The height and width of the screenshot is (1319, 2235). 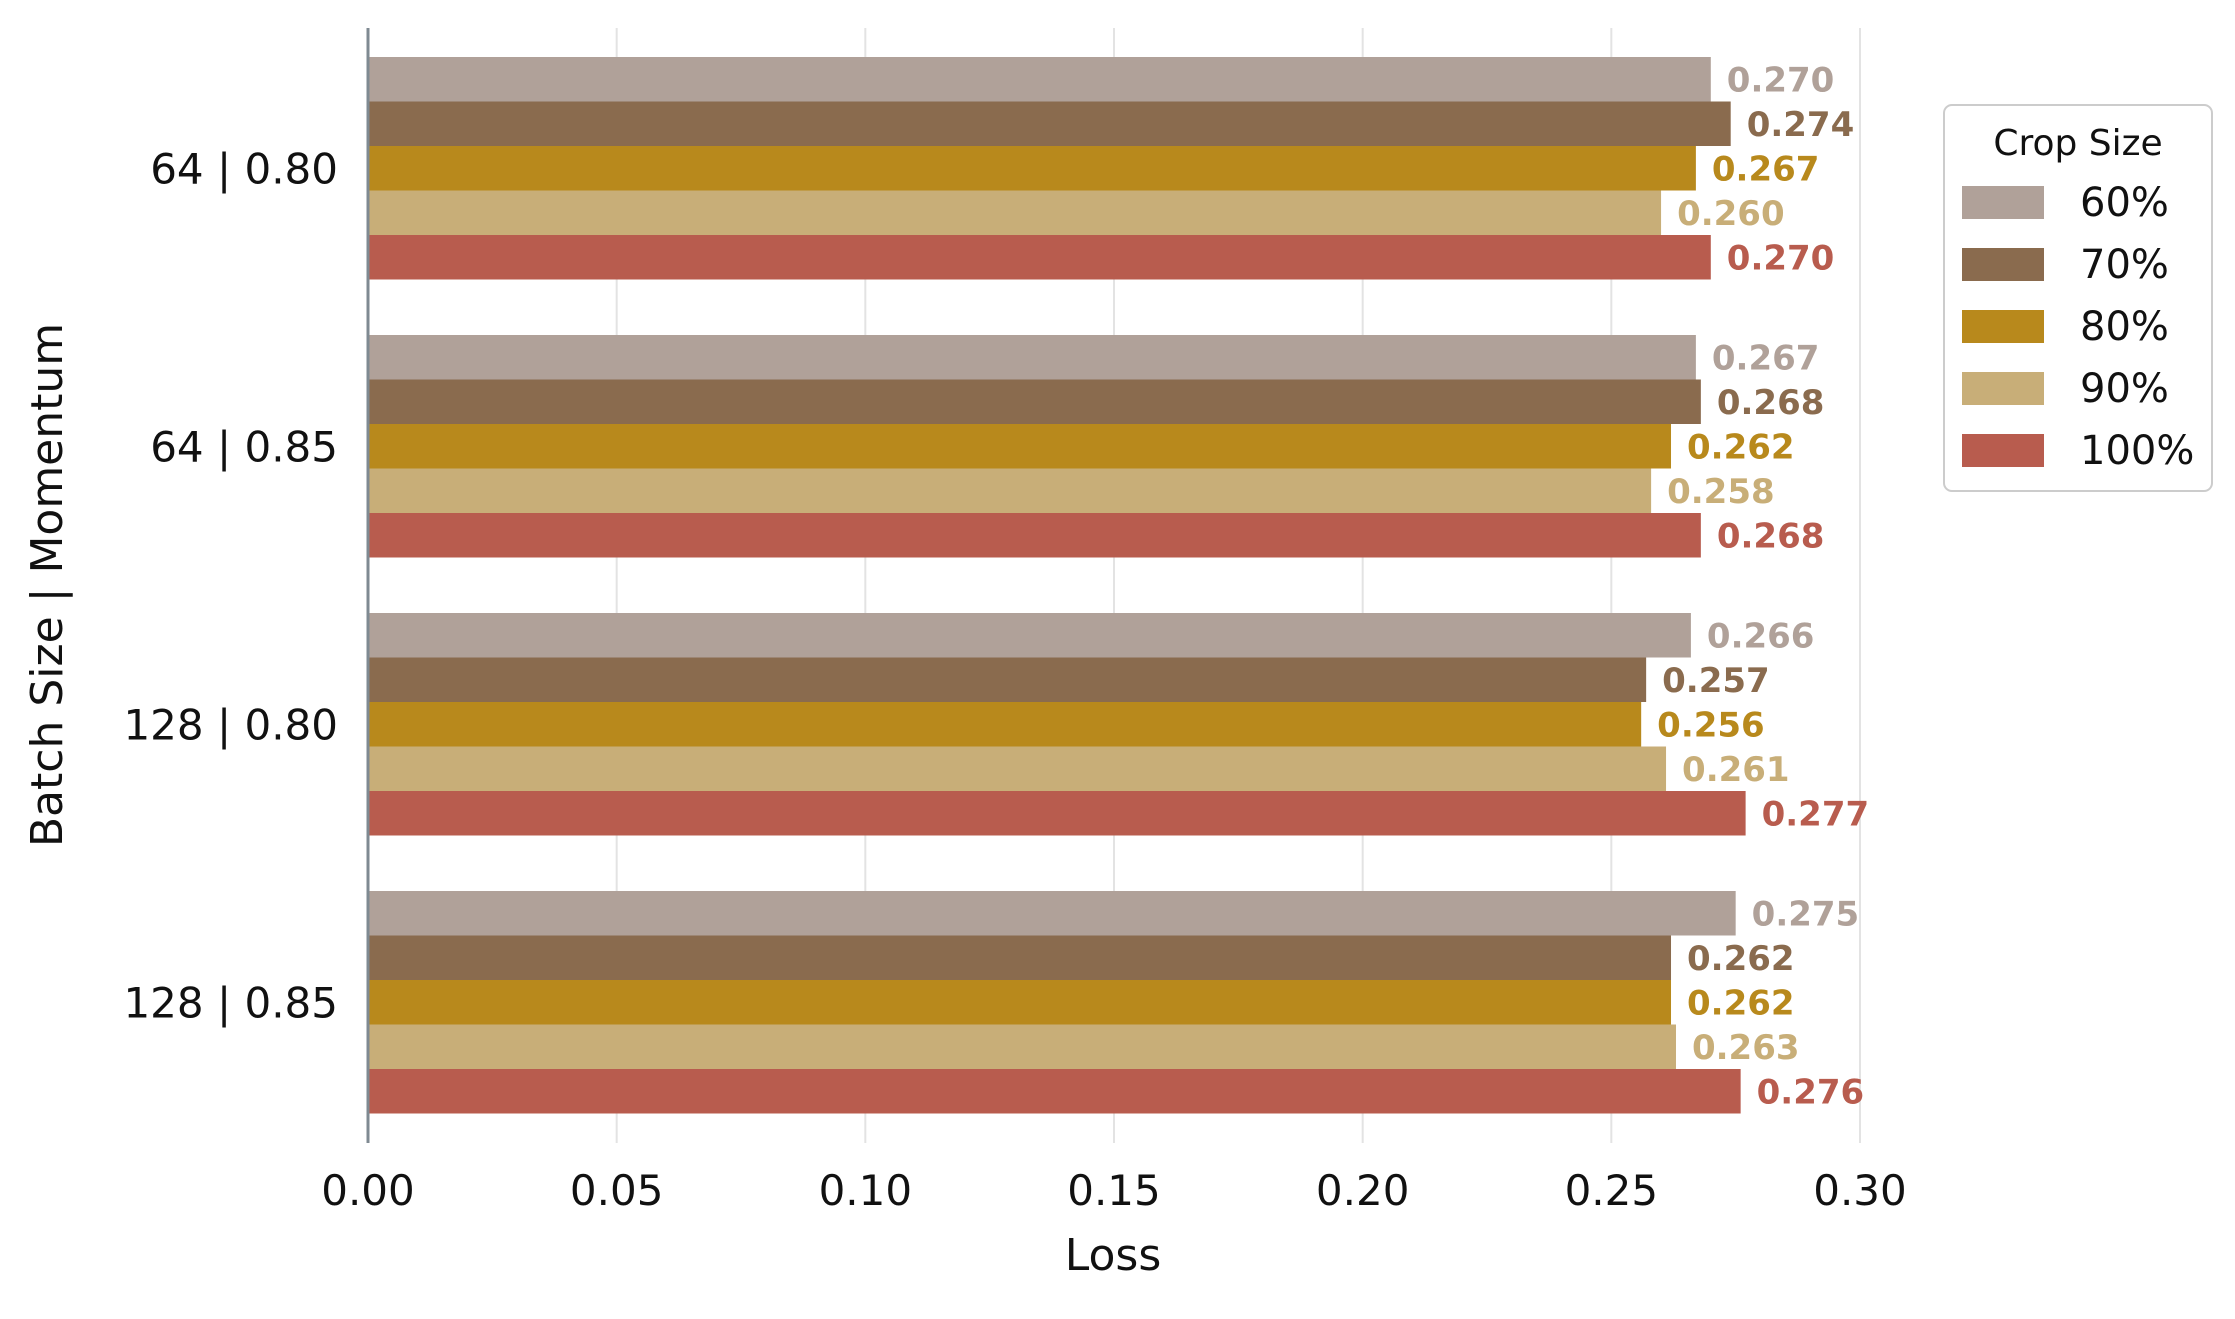 I want to click on data-label: 0.258, so click(x=1721, y=492).